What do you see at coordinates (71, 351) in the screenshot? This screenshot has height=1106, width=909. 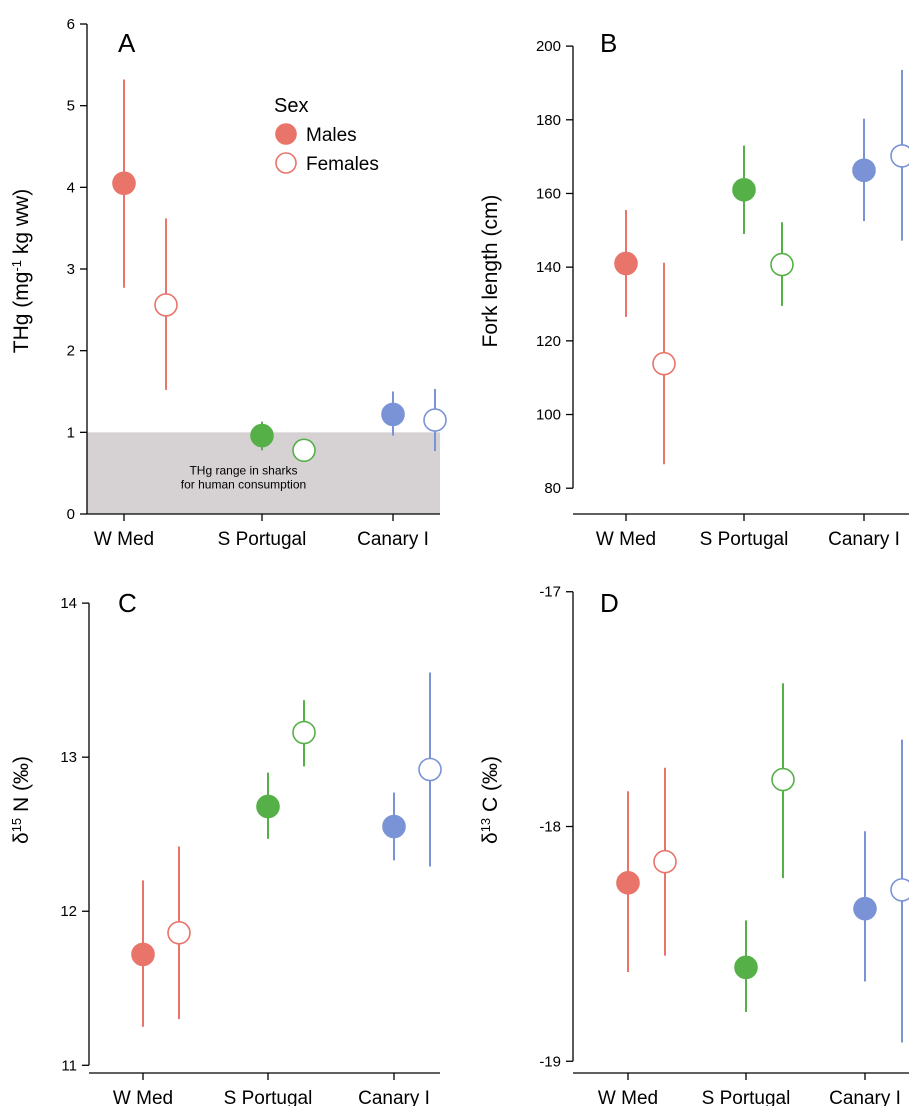 I see `y-tick-label: 2` at bounding box center [71, 351].